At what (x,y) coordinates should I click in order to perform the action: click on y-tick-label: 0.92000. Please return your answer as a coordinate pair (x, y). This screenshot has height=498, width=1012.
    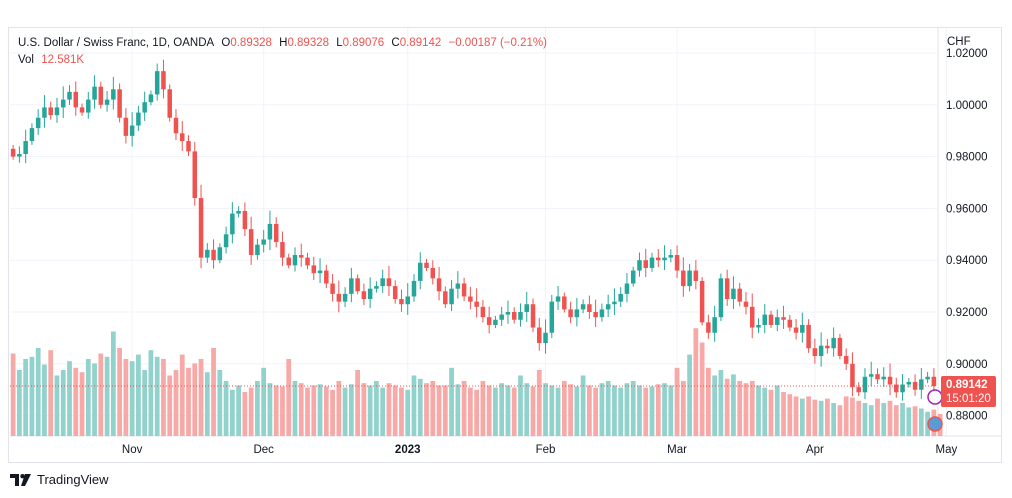
    Looking at the image, I should click on (967, 313).